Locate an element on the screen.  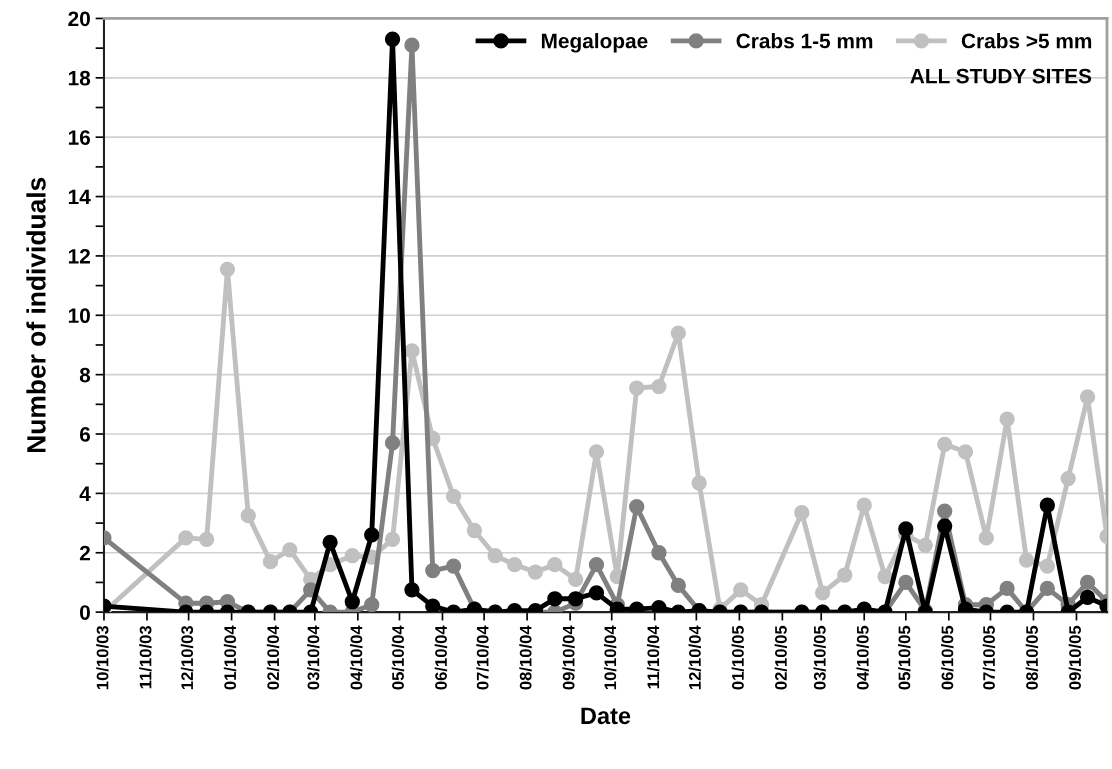
y-tick-label: 2 is located at coordinates (84, 553).